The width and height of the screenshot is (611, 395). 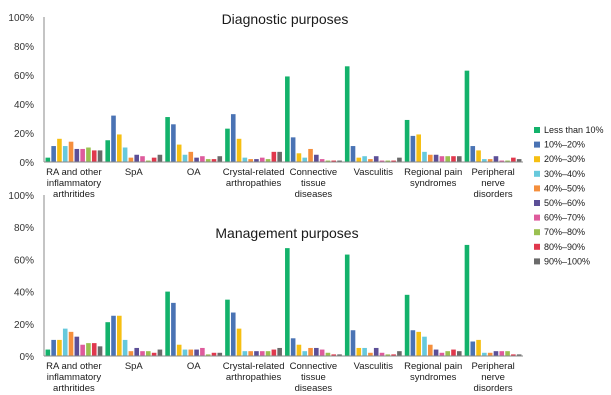 I want to click on y-tick-label: 40%, so click(x=24, y=293).